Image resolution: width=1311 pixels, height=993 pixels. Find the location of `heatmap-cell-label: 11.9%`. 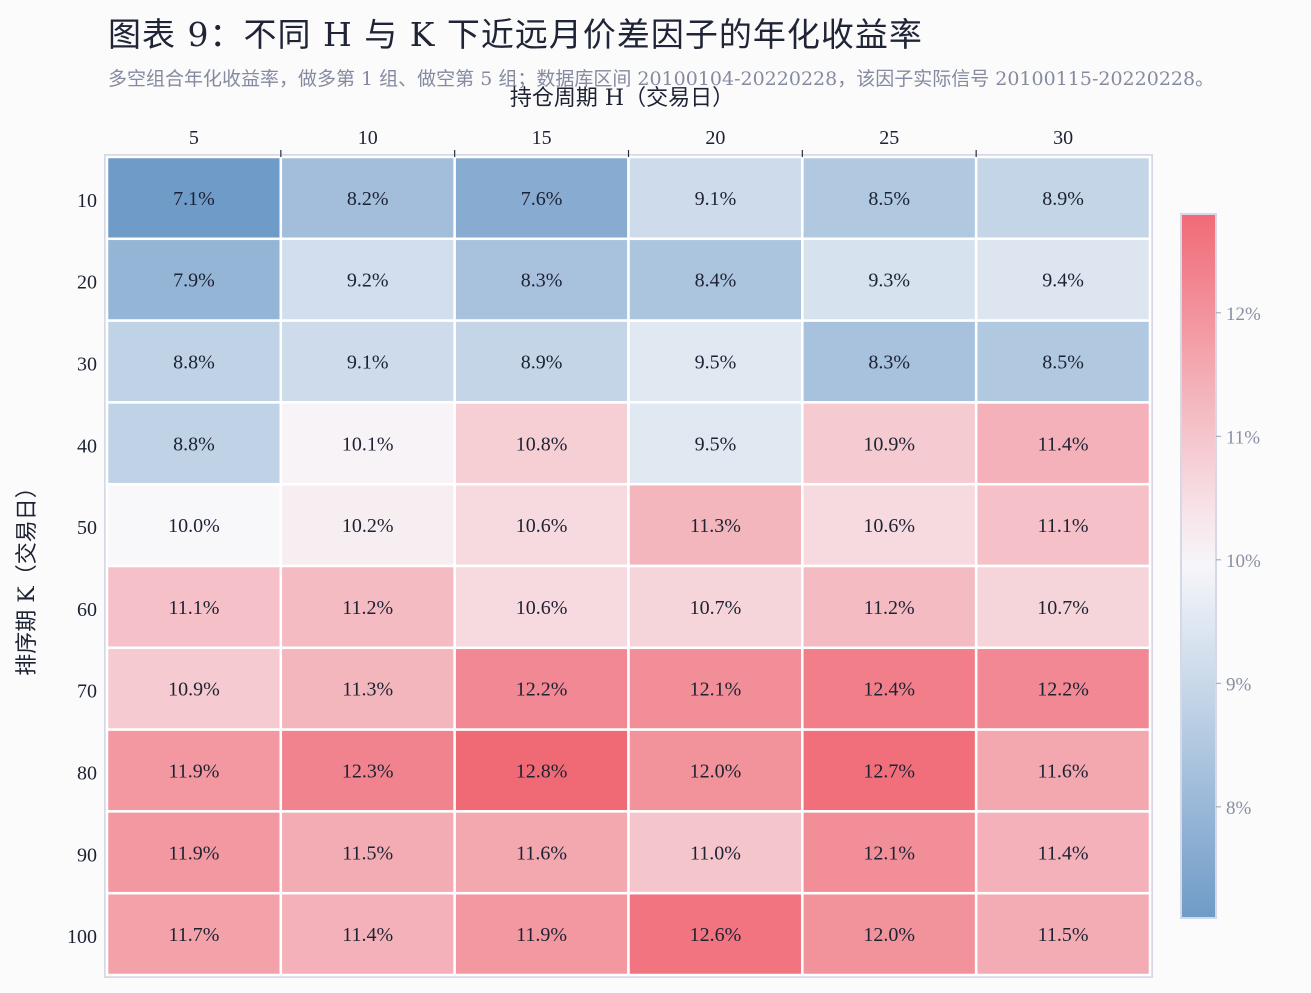

heatmap-cell-label: 11.9% is located at coordinates (541, 935).